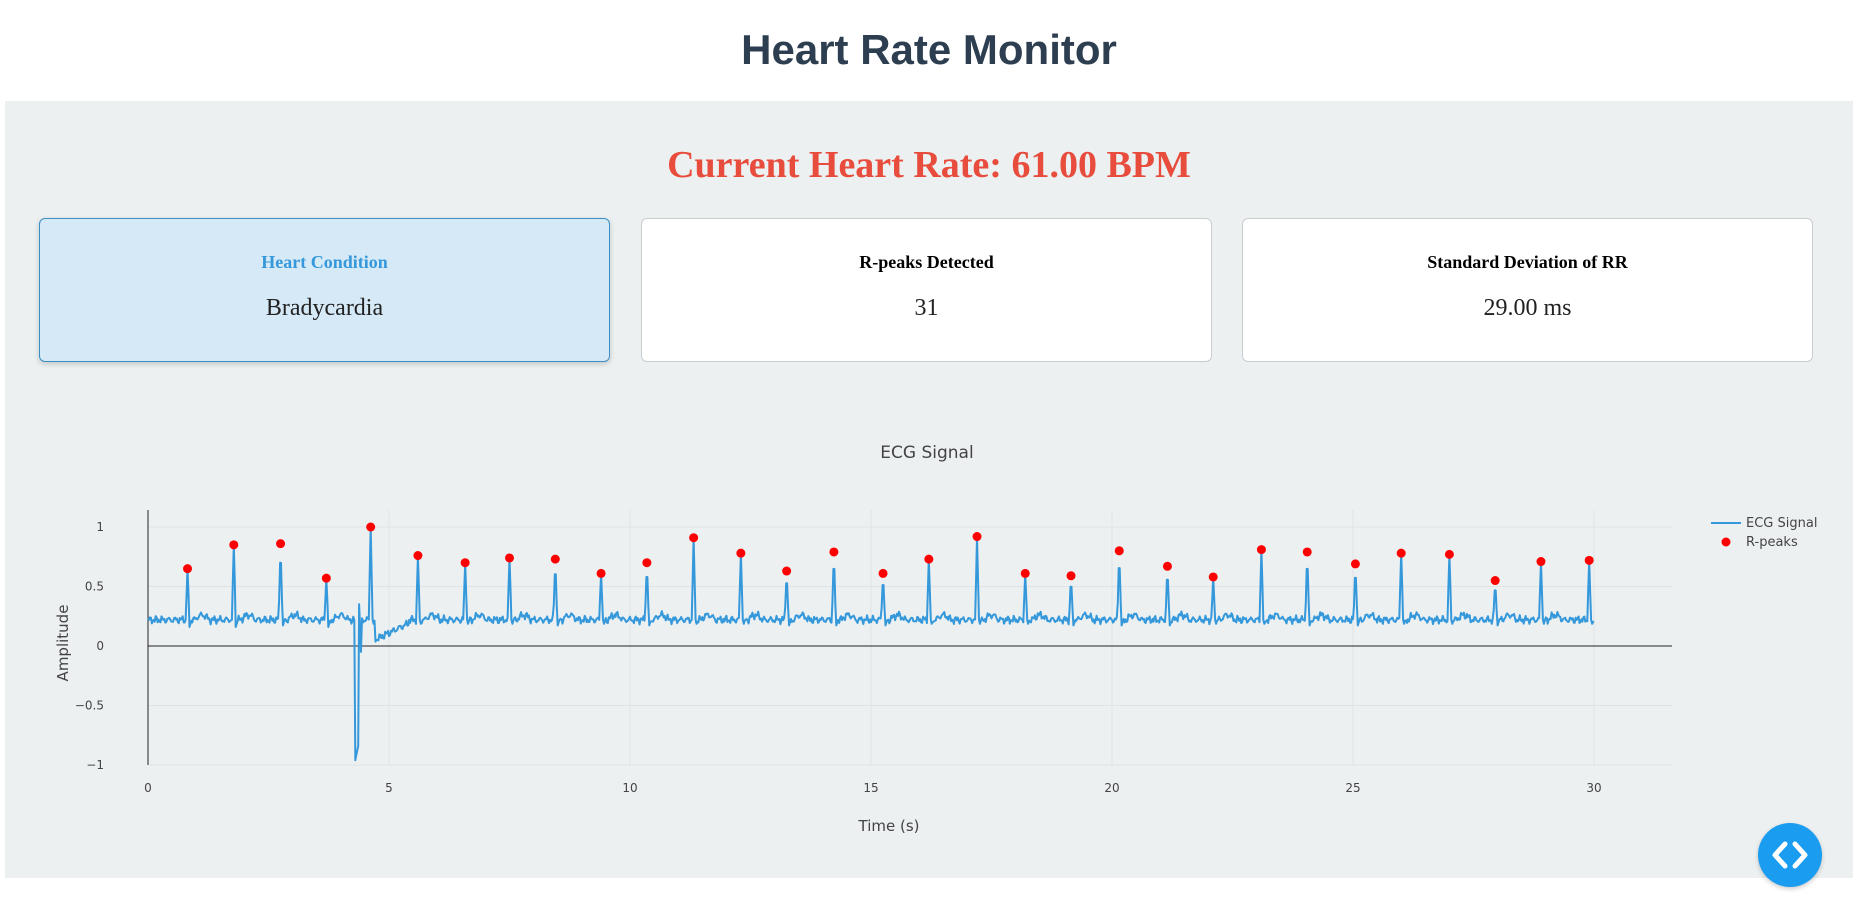 The height and width of the screenshot is (915, 1858). Describe the element at coordinates (929, 49) in the screenshot. I see `page-title: Heart Rate Monitor` at that location.